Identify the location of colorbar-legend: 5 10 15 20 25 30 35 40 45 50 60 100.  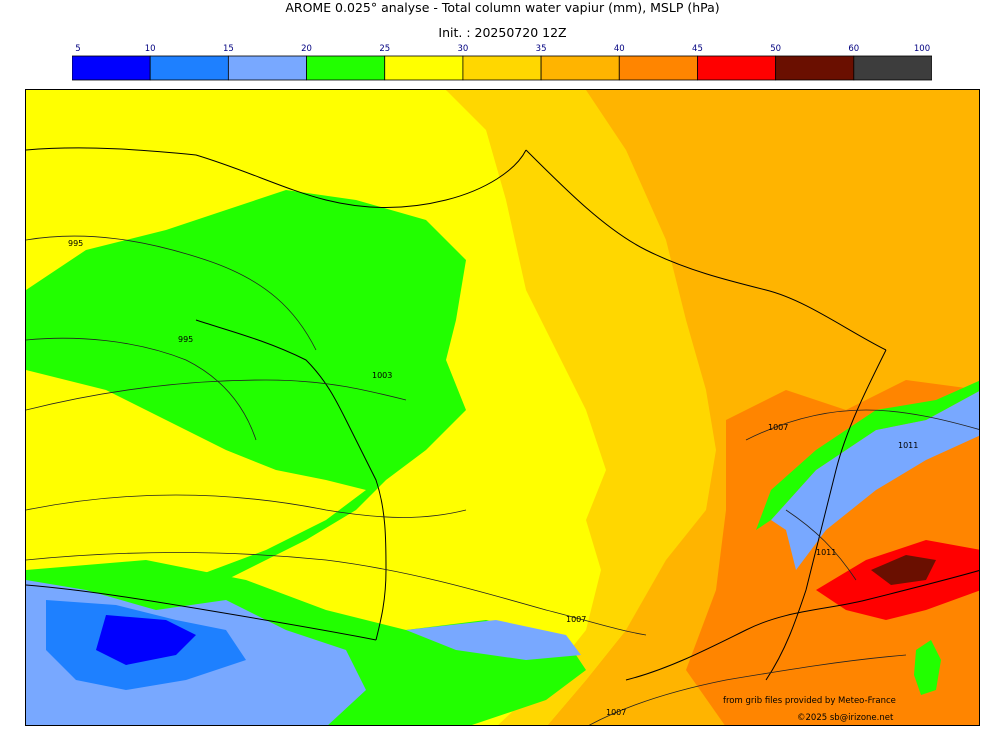
(502, 62).